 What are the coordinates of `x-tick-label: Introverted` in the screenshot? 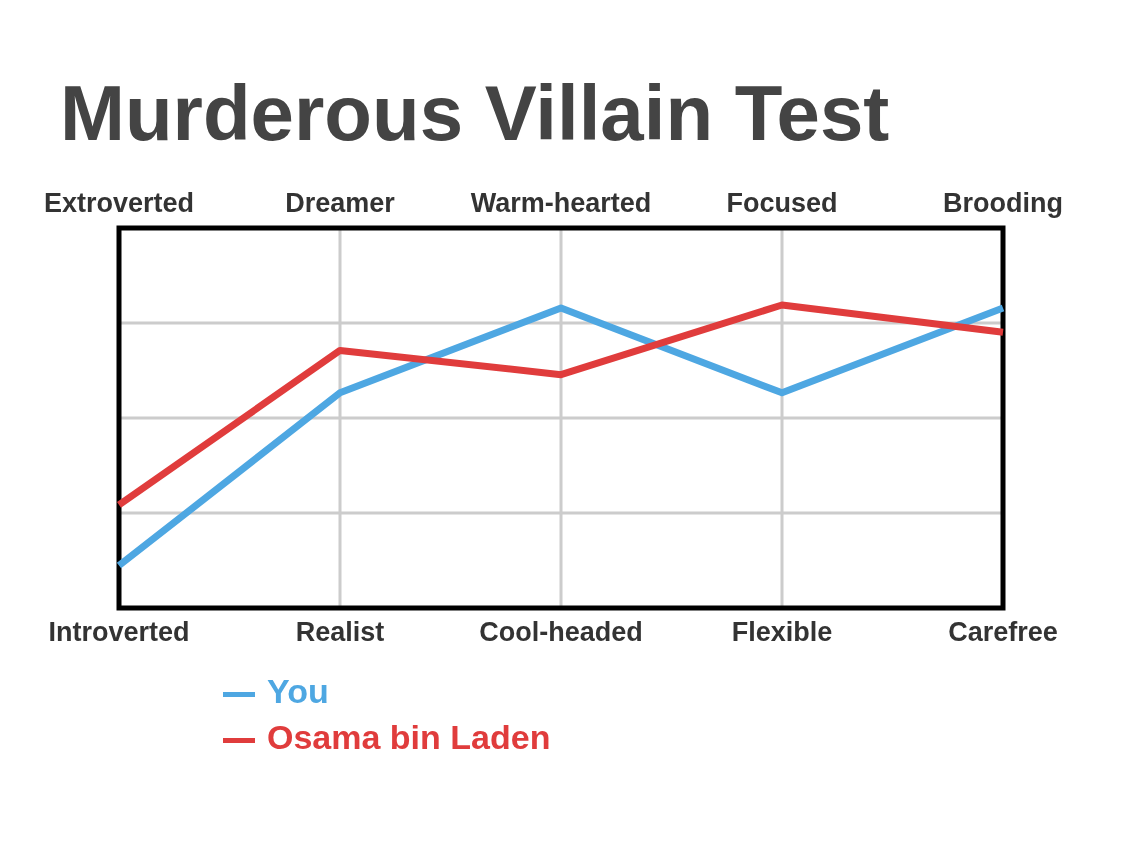 It's located at (119, 632).